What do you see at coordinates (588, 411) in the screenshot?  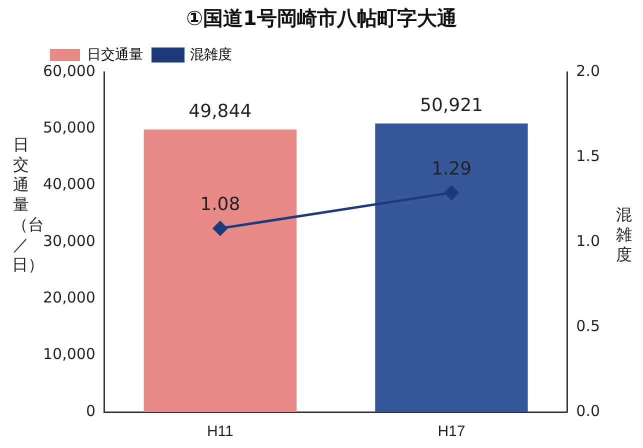 I see `y2-tick-label: 0.0` at bounding box center [588, 411].